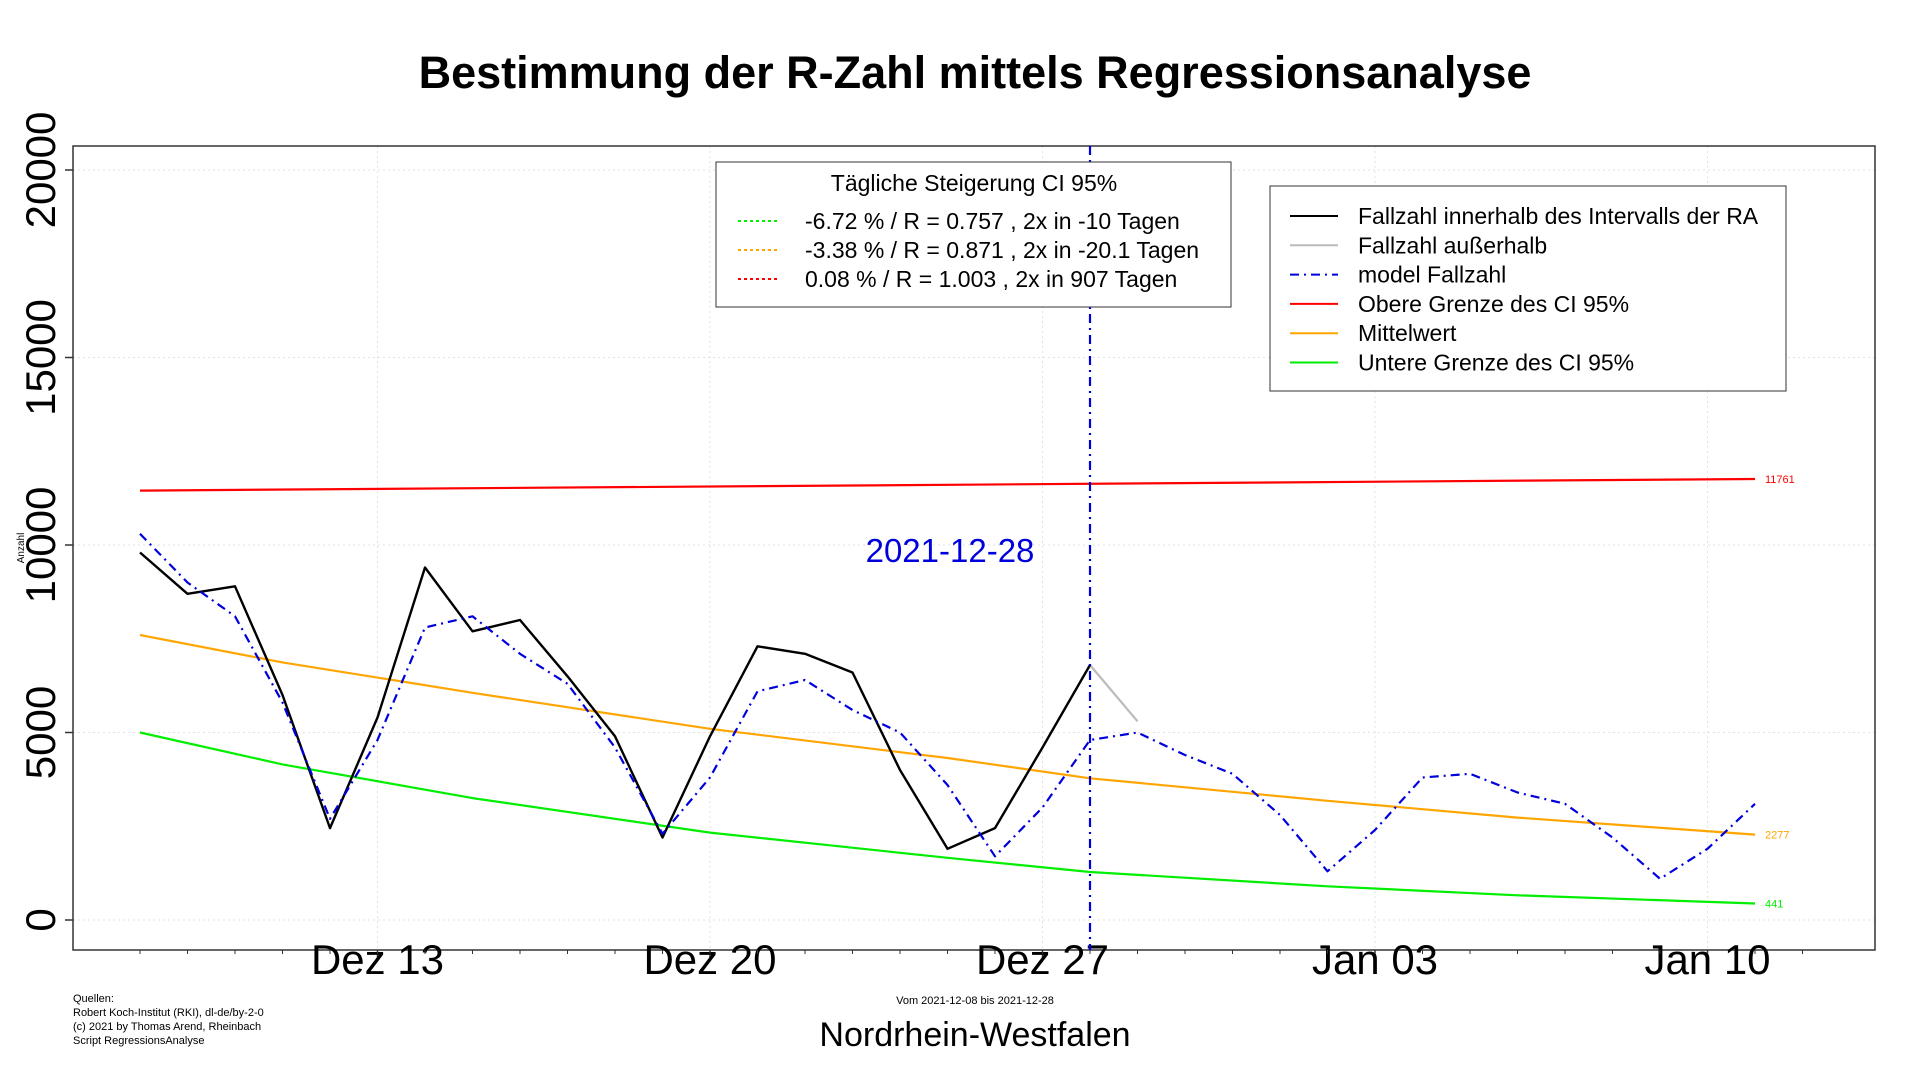 This screenshot has height=1080, width=1920. Describe the element at coordinates (40, 357) in the screenshot. I see `y-tick-label: 15000` at that location.